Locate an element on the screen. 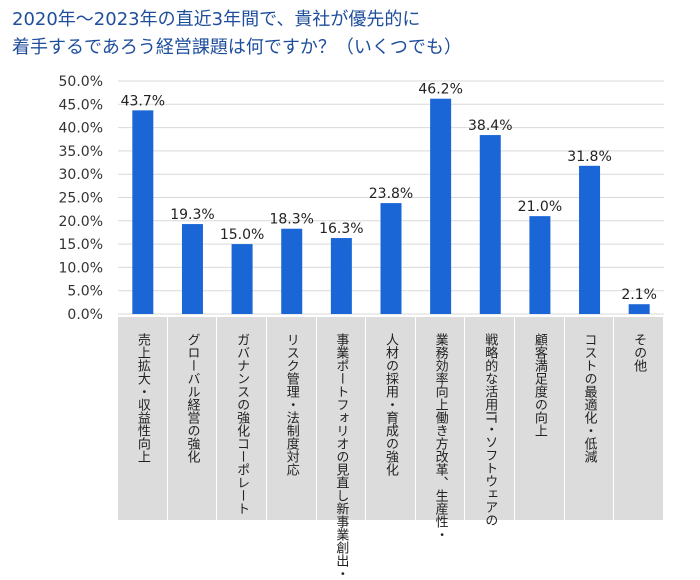 This screenshot has width=700, height=580. y-tick-label: 0.0% is located at coordinates (85, 315).